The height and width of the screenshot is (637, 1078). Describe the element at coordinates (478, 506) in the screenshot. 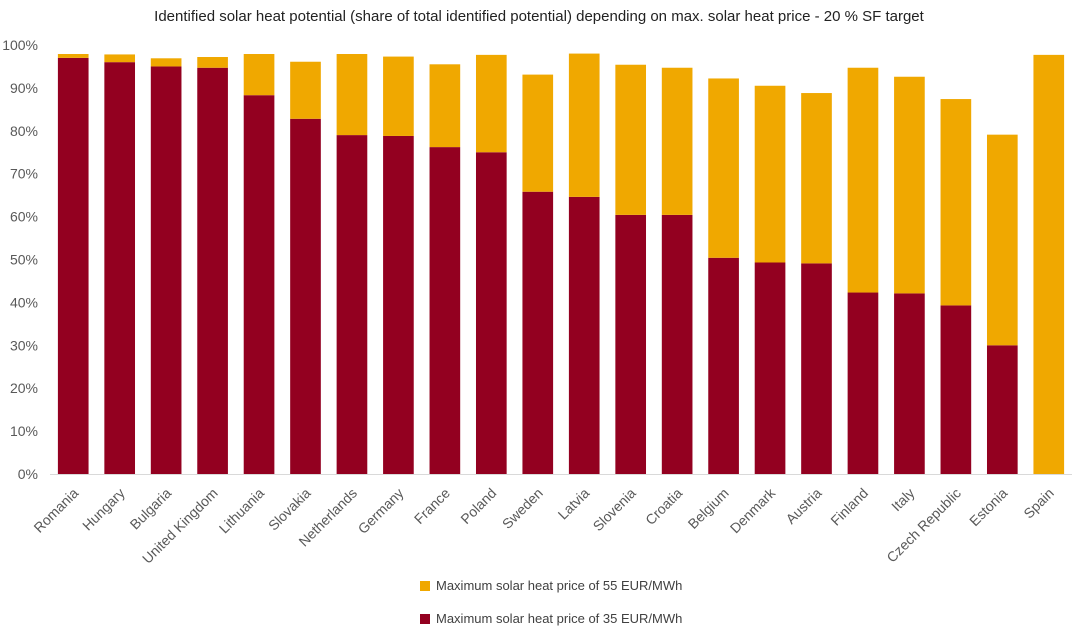

I see `x-tick-label: Poland` at that location.